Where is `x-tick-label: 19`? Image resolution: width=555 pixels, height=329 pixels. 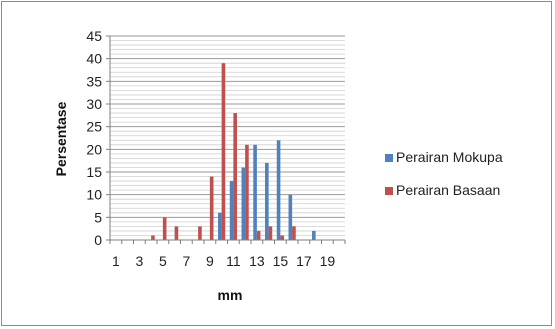
x-tick-label: 19 is located at coordinates (328, 261).